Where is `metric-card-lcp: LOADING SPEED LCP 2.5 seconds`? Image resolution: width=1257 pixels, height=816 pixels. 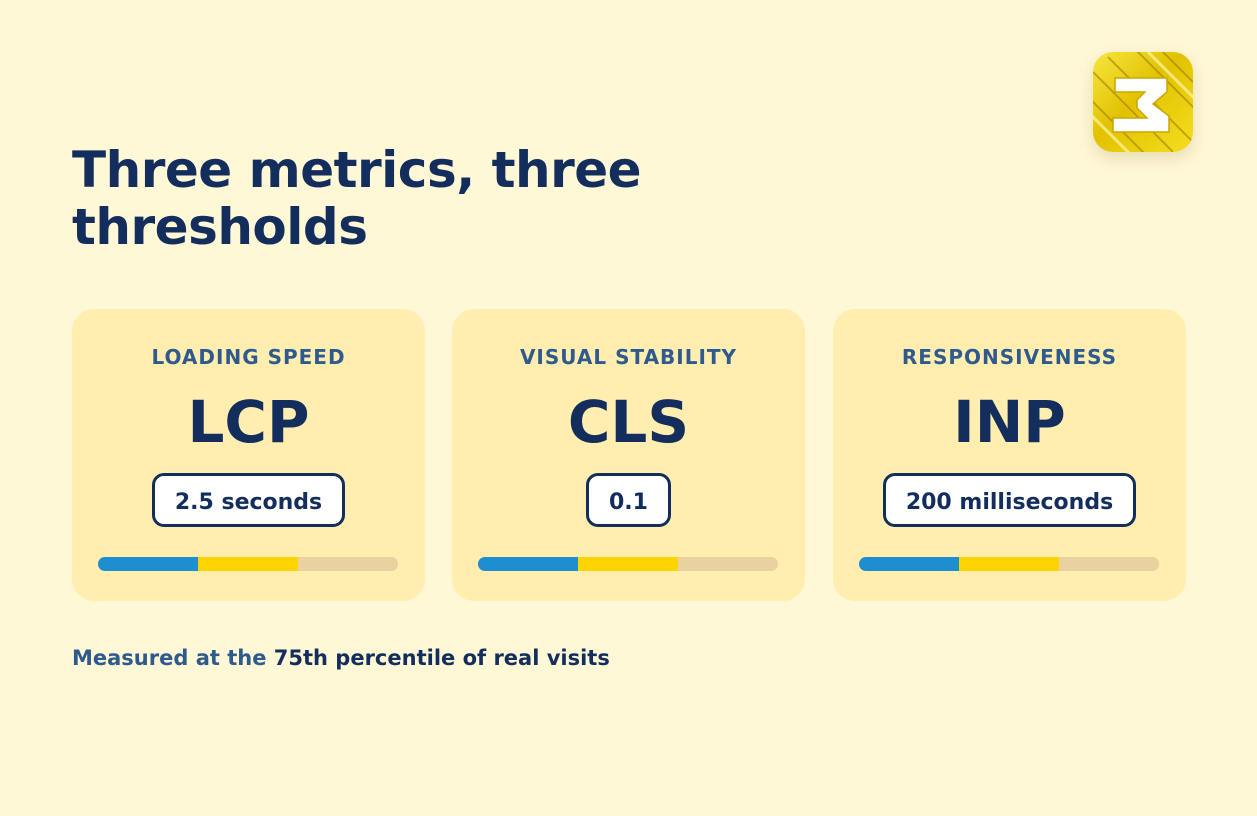 metric-card-lcp: LOADING SPEED LCP 2.5 seconds is located at coordinates (248, 455).